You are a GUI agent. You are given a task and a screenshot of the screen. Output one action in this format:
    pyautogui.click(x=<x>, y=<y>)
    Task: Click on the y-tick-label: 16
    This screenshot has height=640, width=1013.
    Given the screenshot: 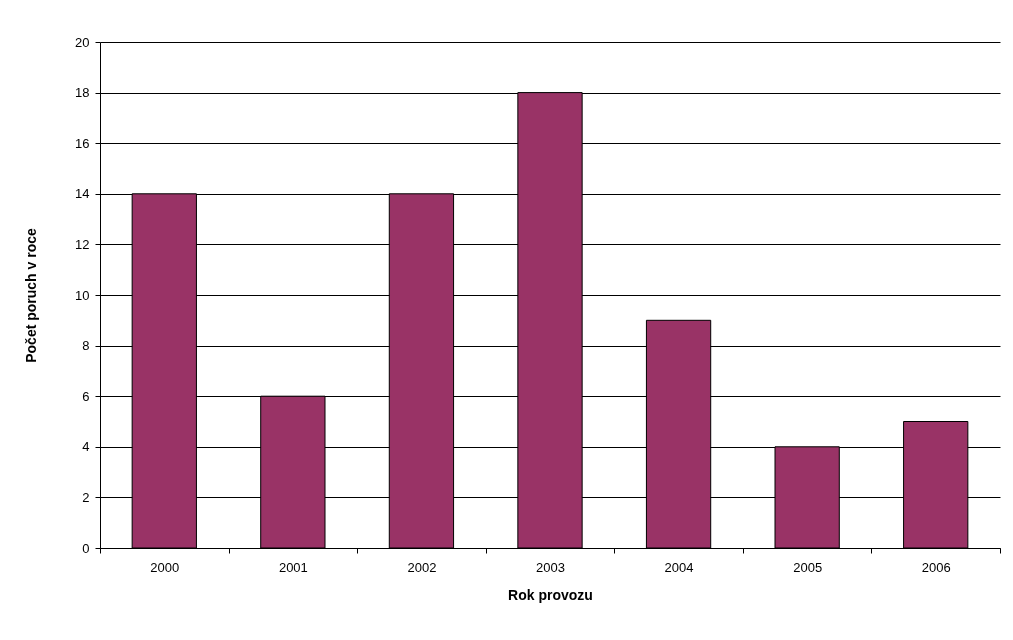 What is the action you would take?
    pyautogui.click(x=82, y=143)
    